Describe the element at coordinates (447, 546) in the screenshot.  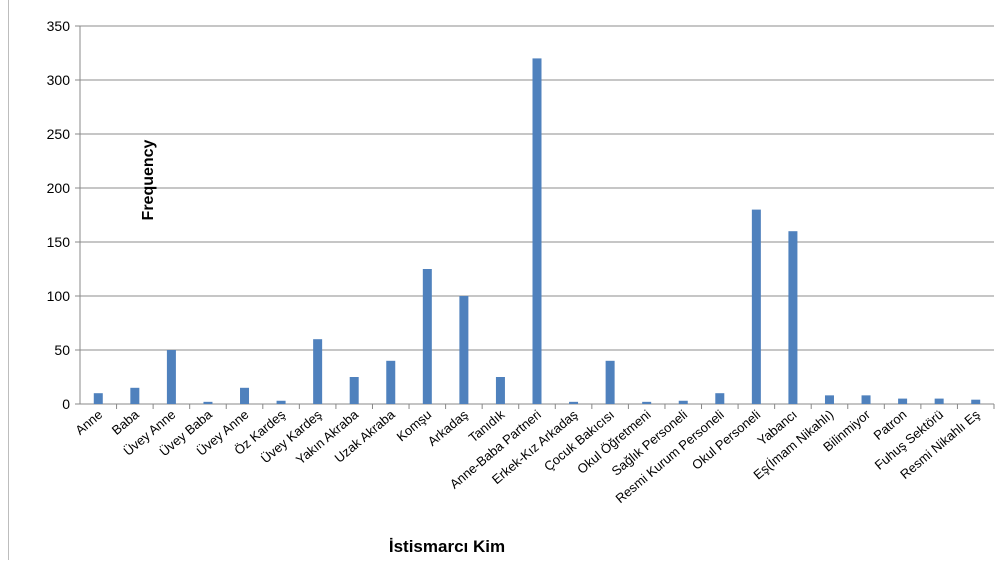
I see `x-axis-title: İstismarcı Kim` at that location.